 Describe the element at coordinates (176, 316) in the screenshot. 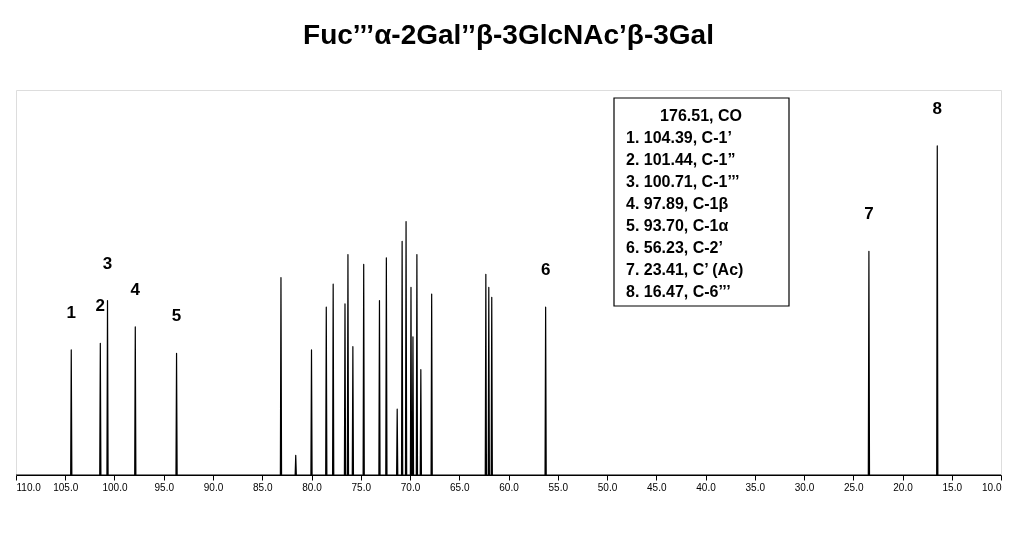

I see `annotation: 5` at that location.